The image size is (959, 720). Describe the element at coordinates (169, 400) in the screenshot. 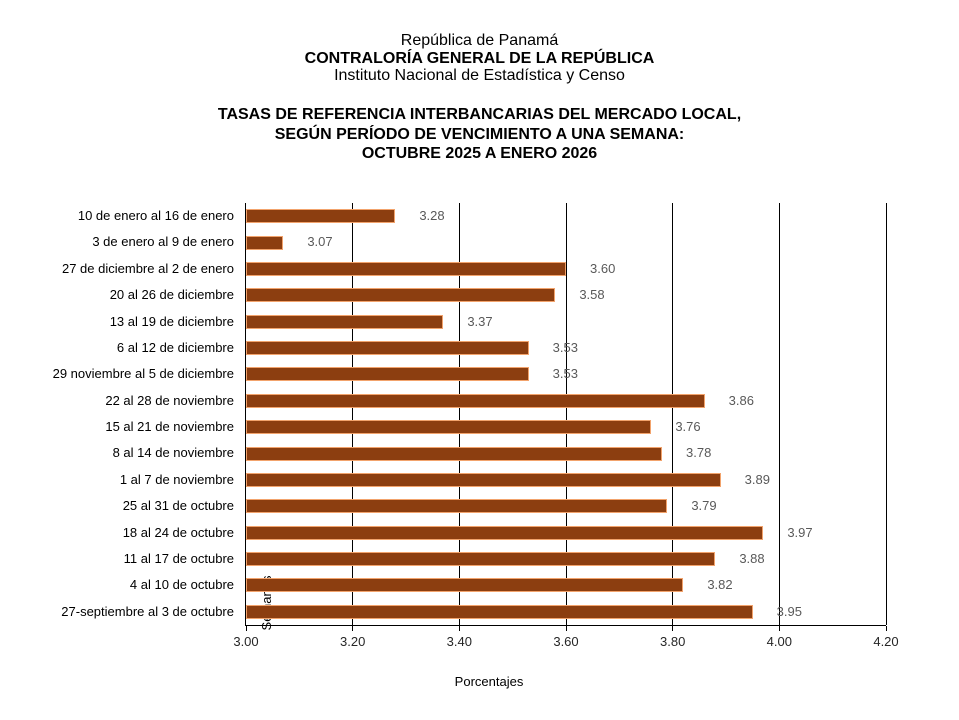

I see `category-label: 22 al 28 de noviembre` at that location.